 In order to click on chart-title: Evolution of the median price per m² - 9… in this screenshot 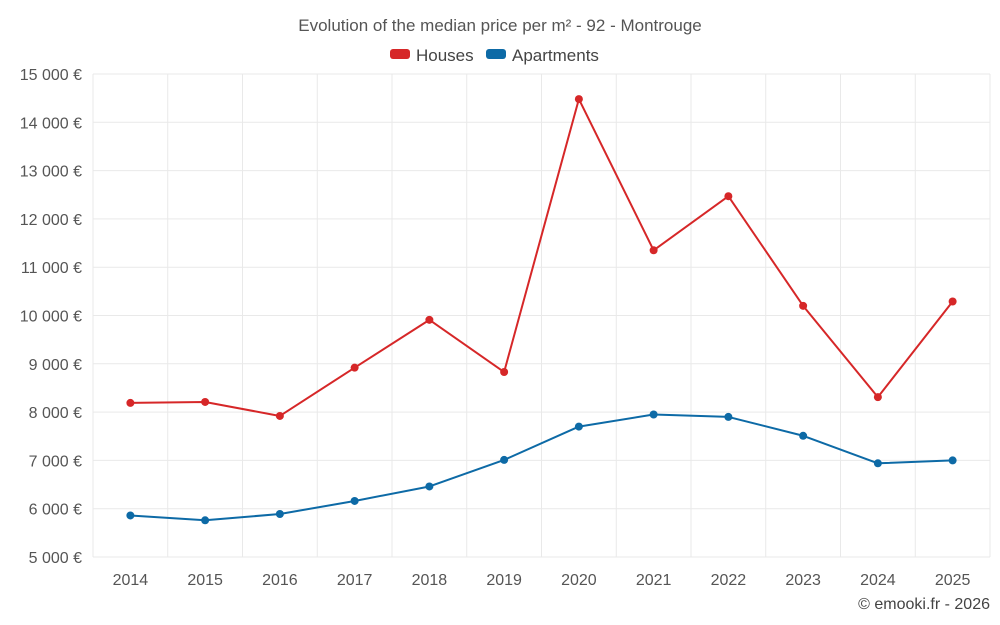, I will do `click(499, 25)`.